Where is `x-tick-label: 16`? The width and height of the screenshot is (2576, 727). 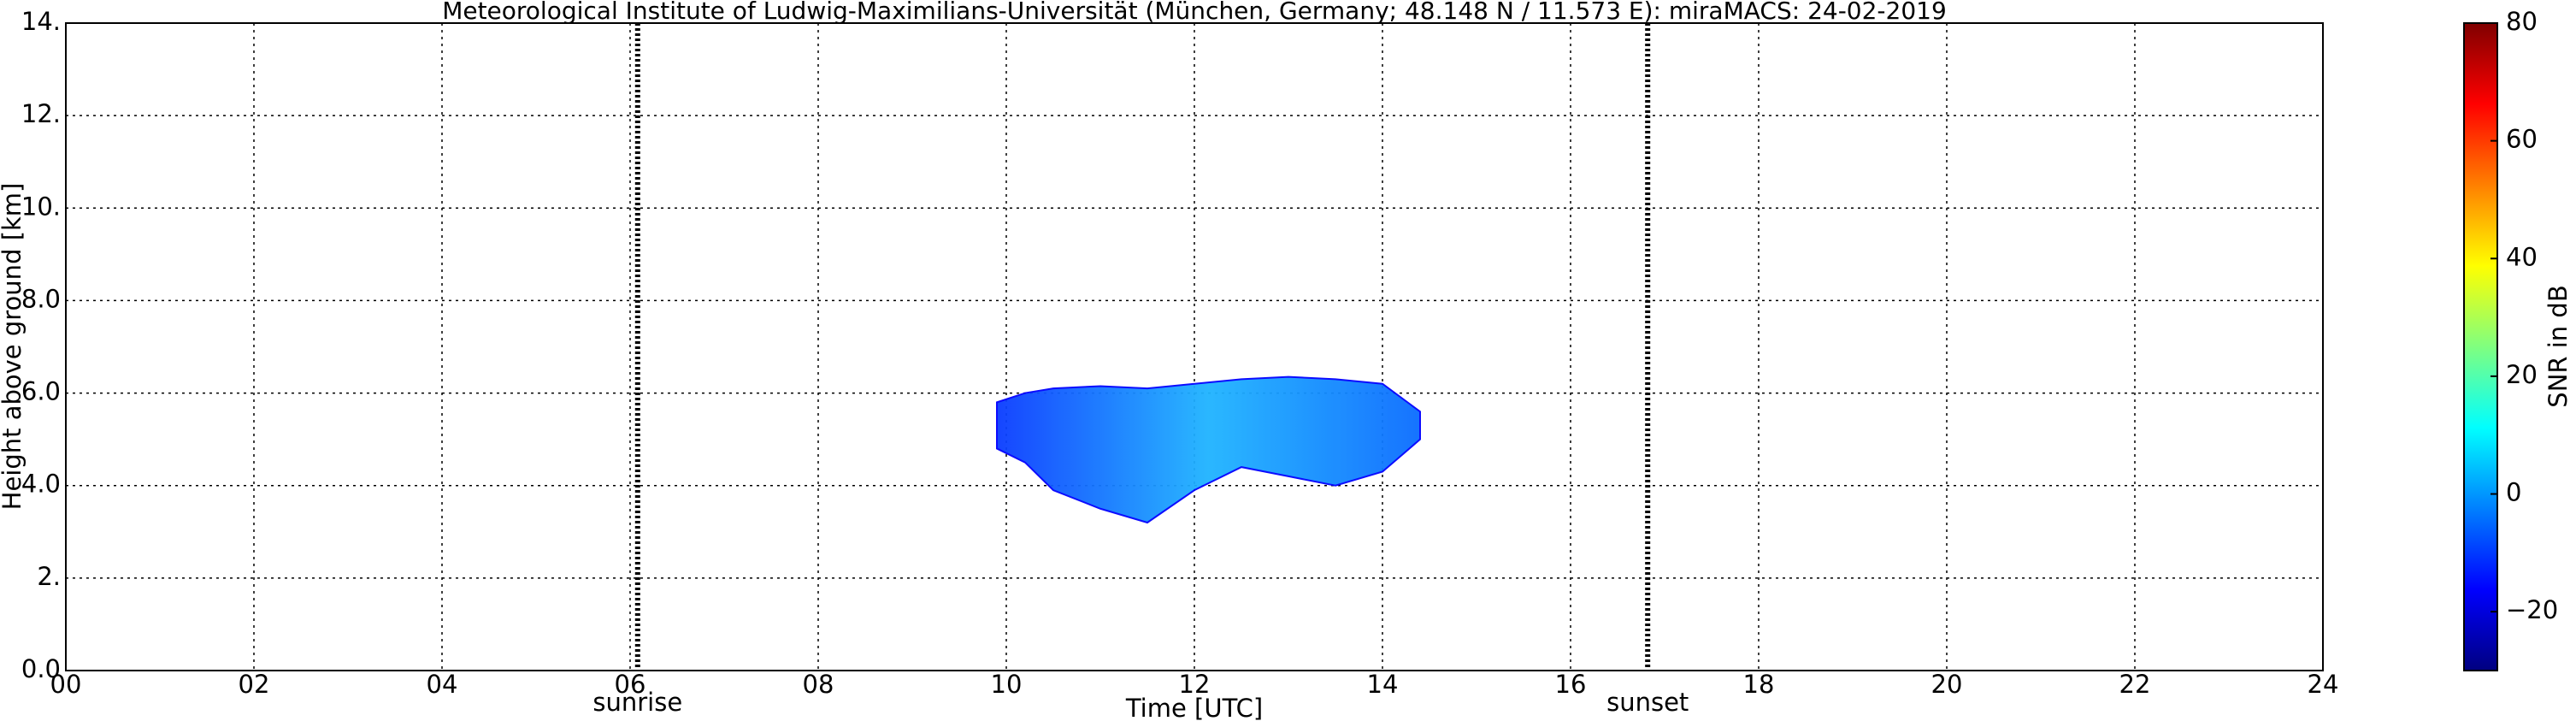 x-tick-label: 16 is located at coordinates (1571, 684).